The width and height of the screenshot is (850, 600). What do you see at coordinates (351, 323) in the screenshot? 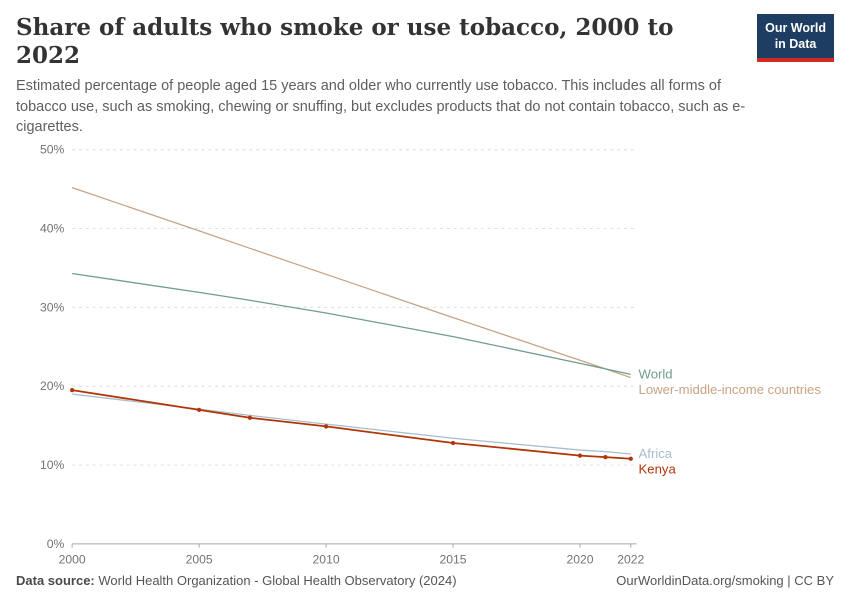
I see `series-line-world` at bounding box center [351, 323].